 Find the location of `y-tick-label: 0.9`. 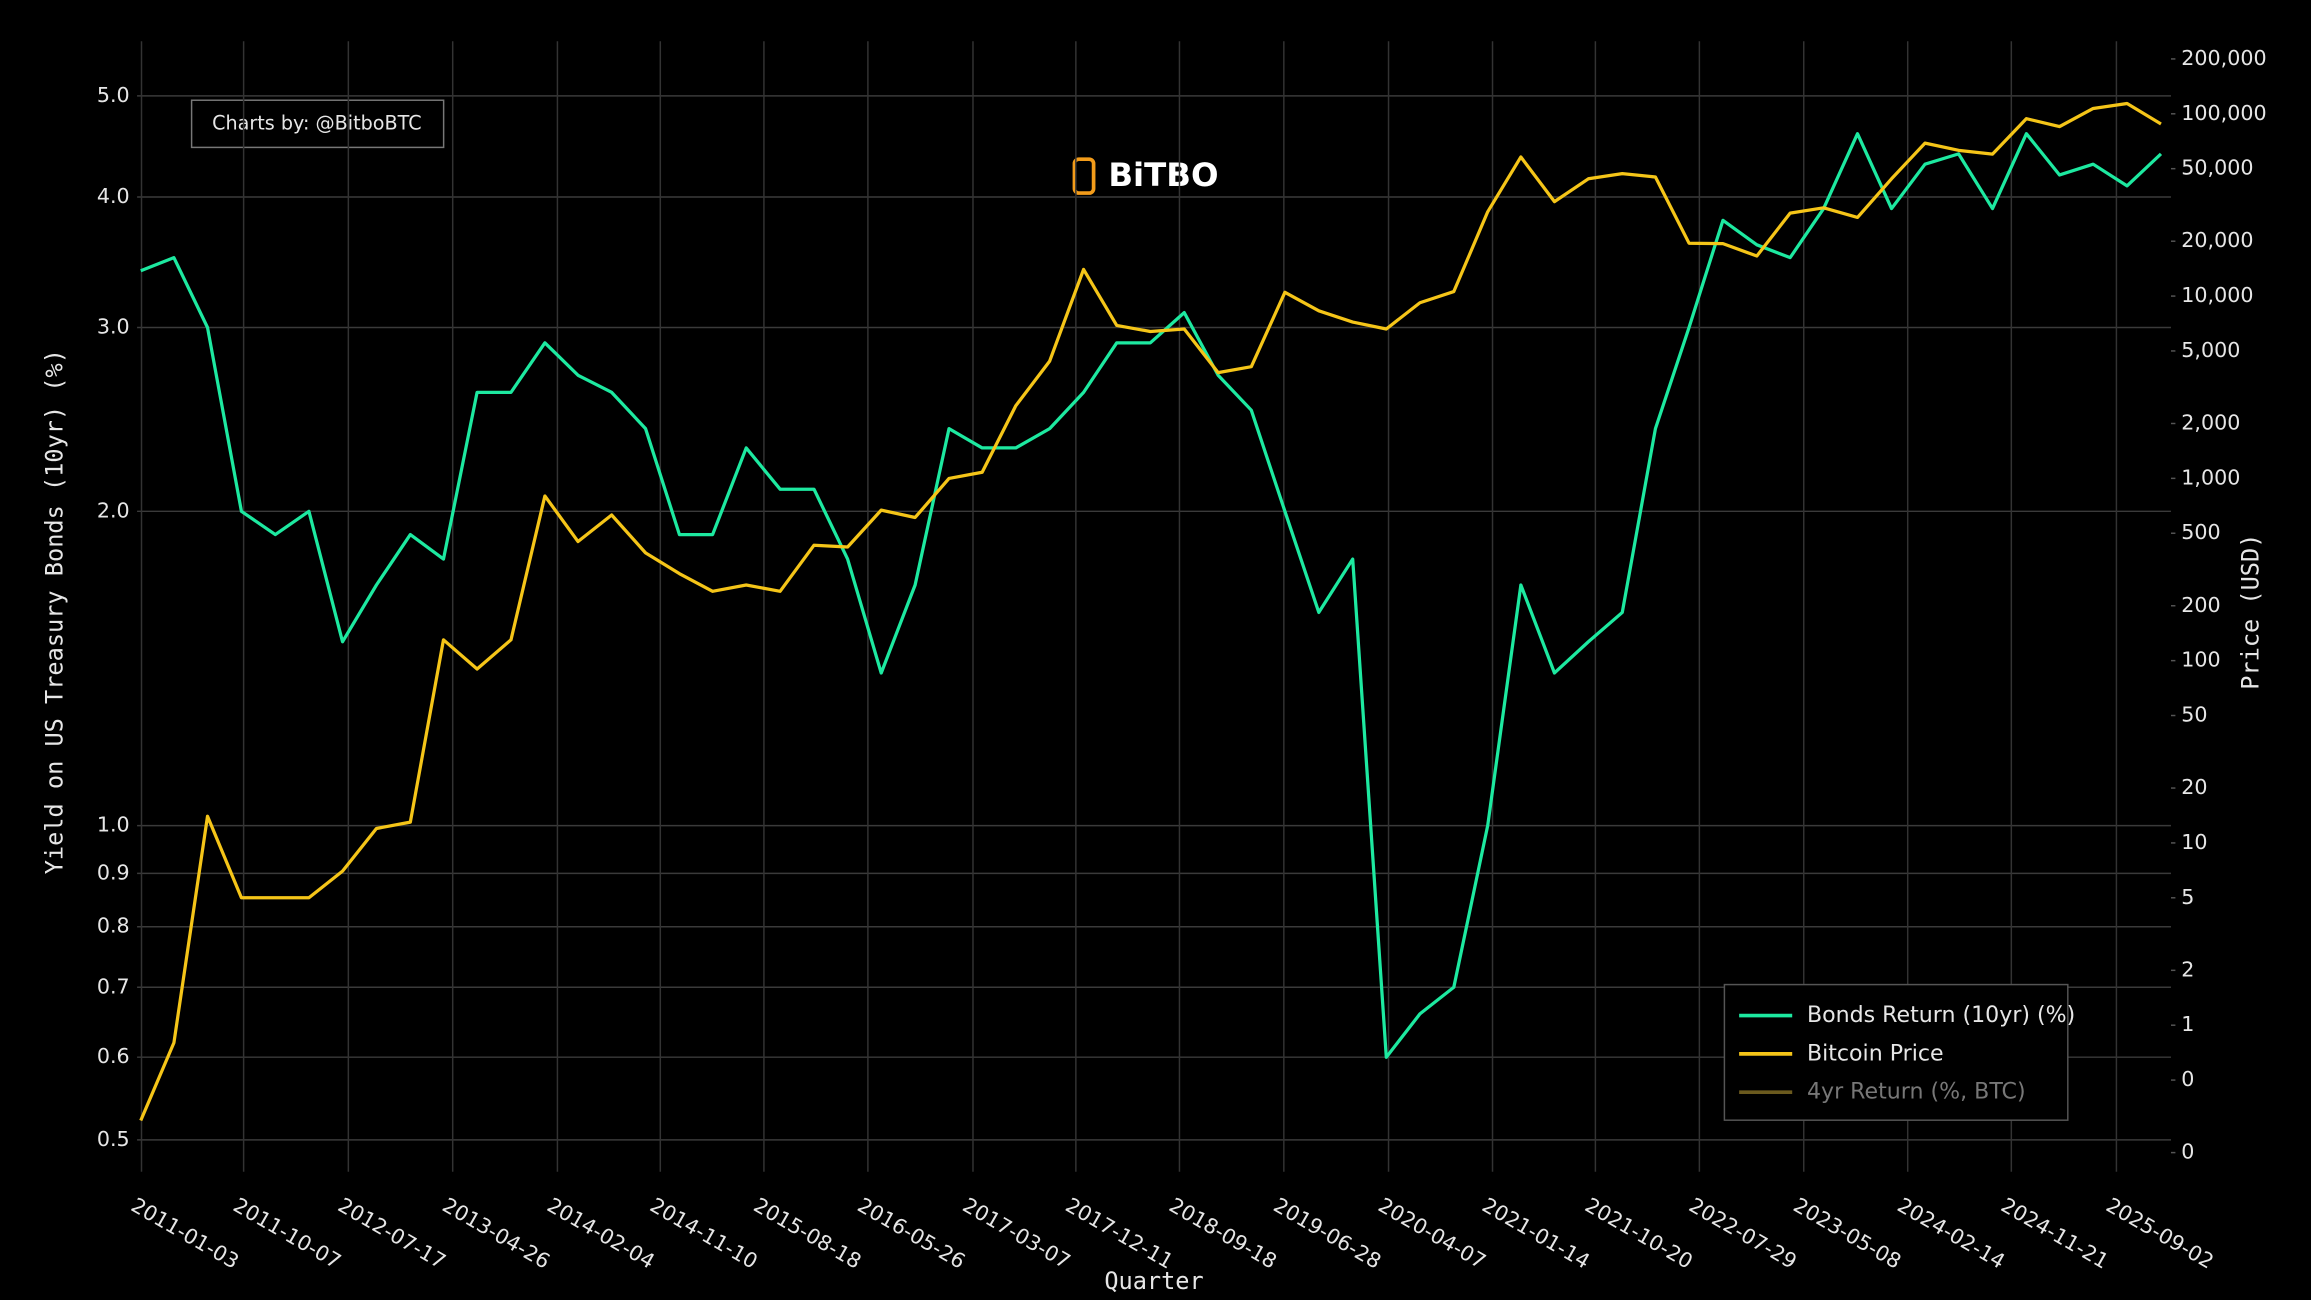

y-tick-label: 0.9 is located at coordinates (113, 872).